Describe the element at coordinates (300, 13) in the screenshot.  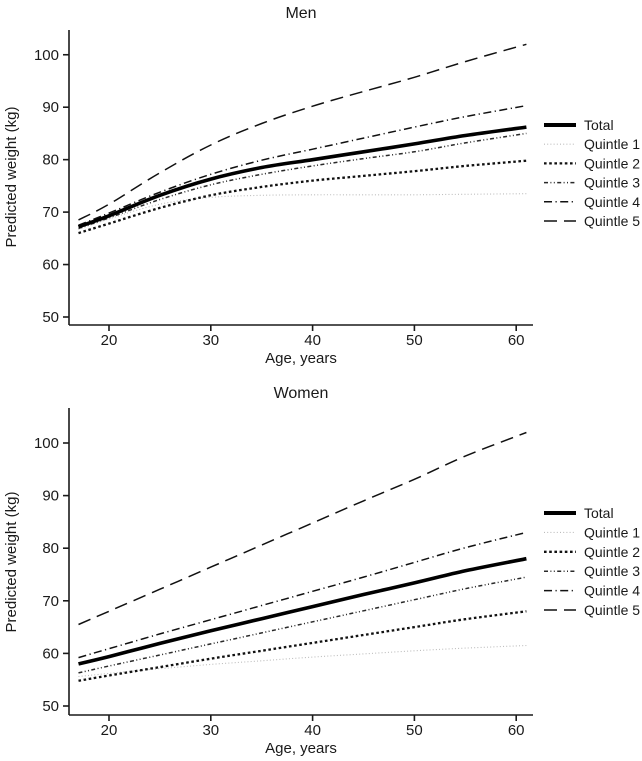
I see `men-chart-title: Men` at that location.